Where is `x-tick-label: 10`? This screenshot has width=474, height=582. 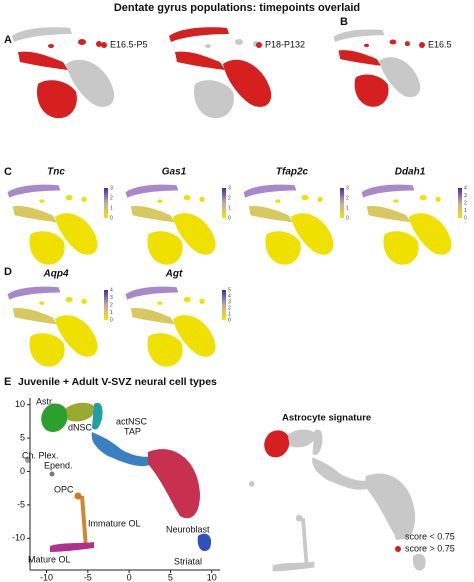
x-tick-label: 10 is located at coordinates (212, 577).